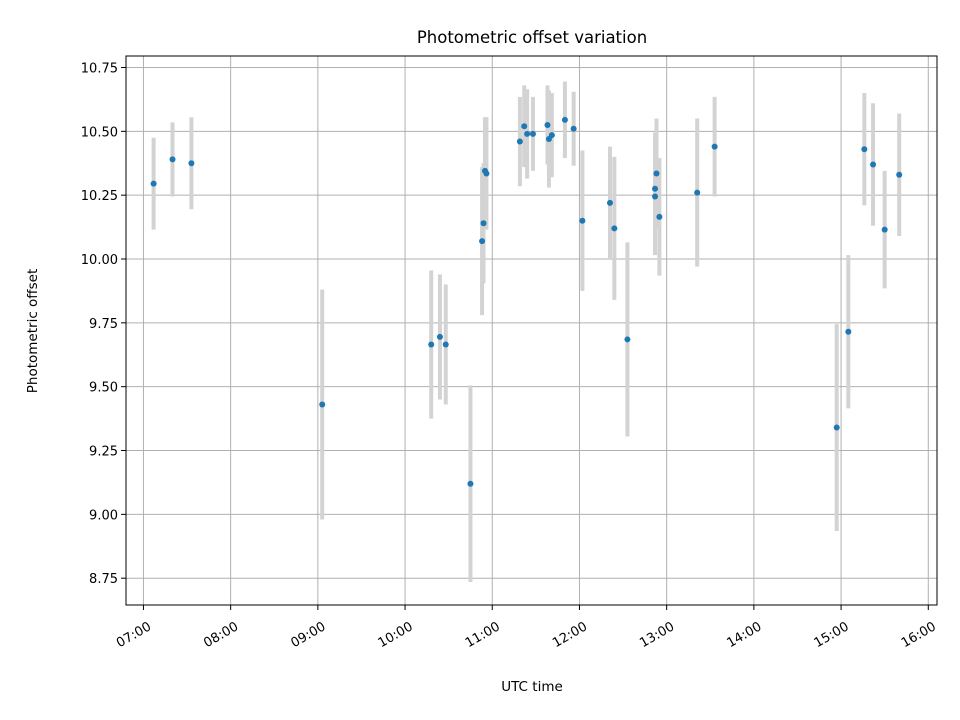 This screenshot has width=960, height=720. I want to click on y-tick-label: 10.50, so click(99, 132).